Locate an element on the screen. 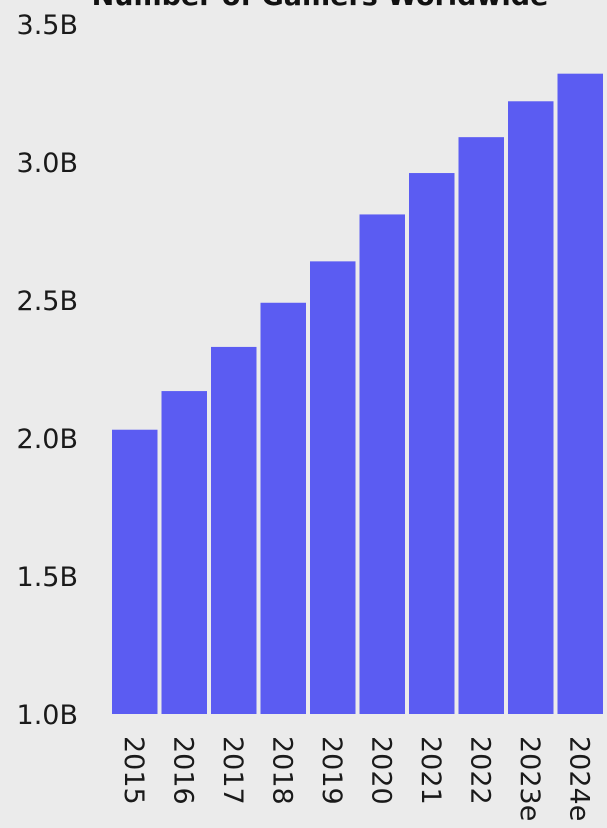 The width and height of the screenshot is (607, 828). x-tick-label: 2019 is located at coordinates (331, 770).